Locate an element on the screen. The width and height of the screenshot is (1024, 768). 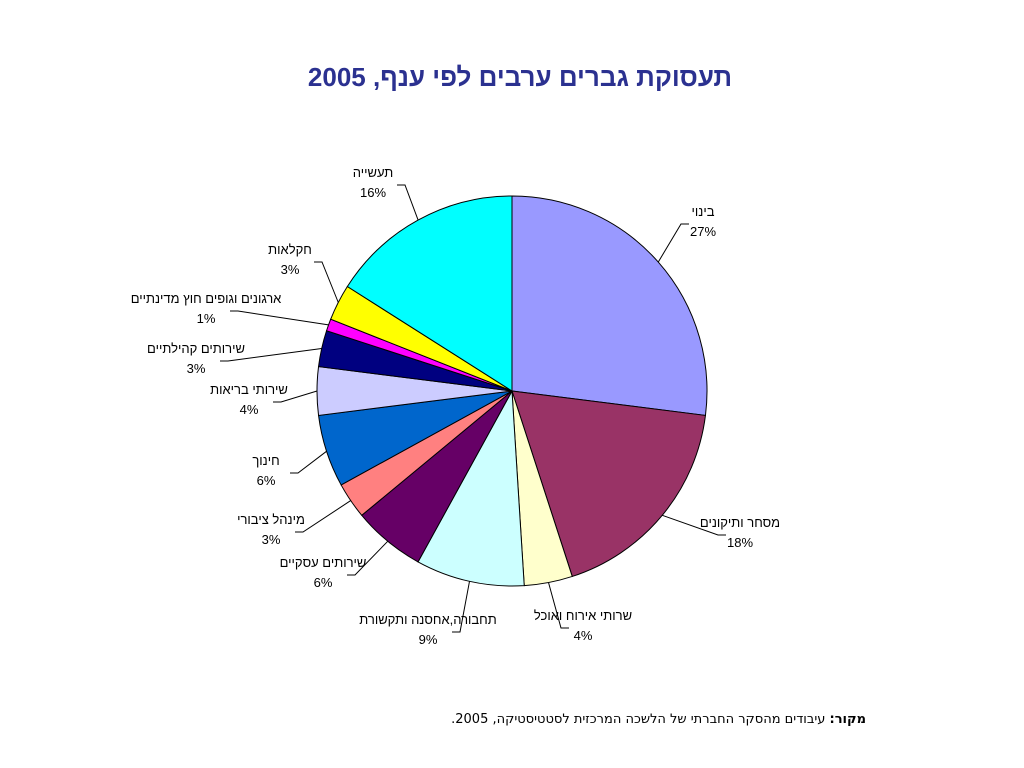
slice-label-value: 27% is located at coordinates (703, 231).